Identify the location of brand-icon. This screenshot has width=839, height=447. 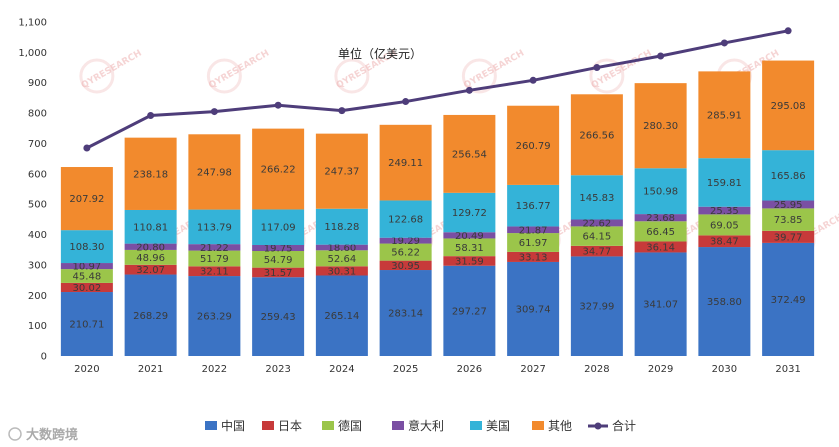
(15, 434).